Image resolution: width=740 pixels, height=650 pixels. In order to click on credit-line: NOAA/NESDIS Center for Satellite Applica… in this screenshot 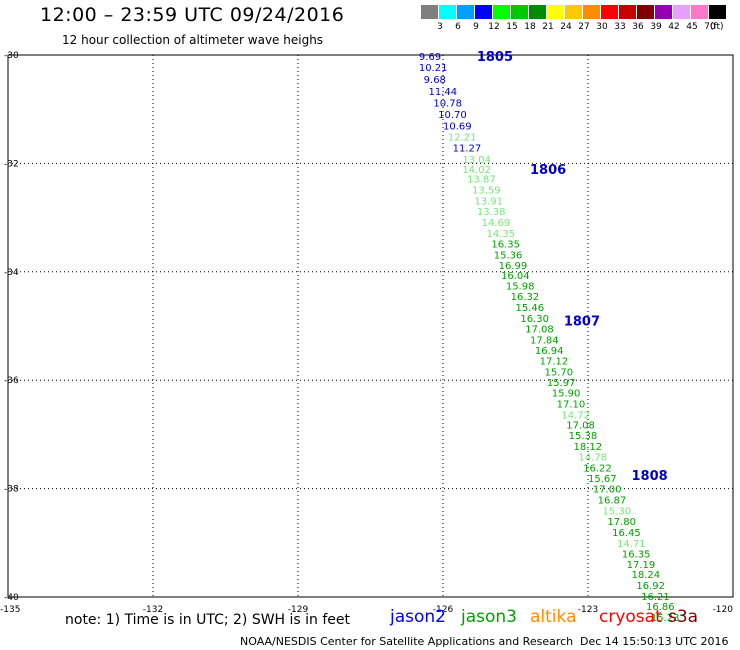, I will do `click(407, 641)`.